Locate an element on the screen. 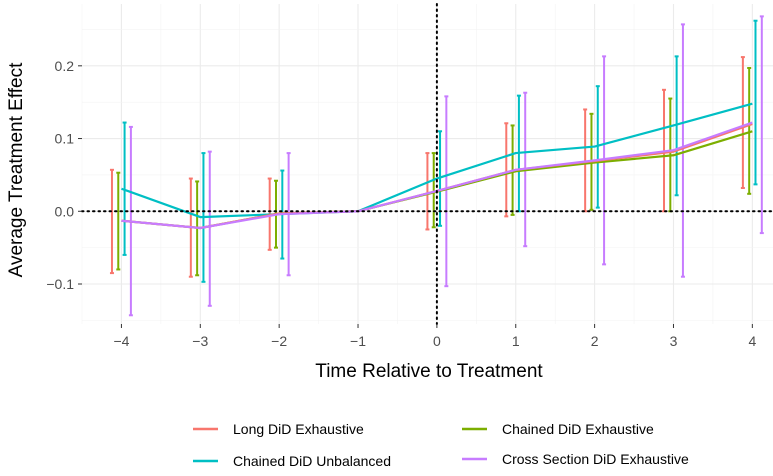 The height and width of the screenshot is (476, 773). y-tick-label: −0.1 is located at coordinates (60, 284).